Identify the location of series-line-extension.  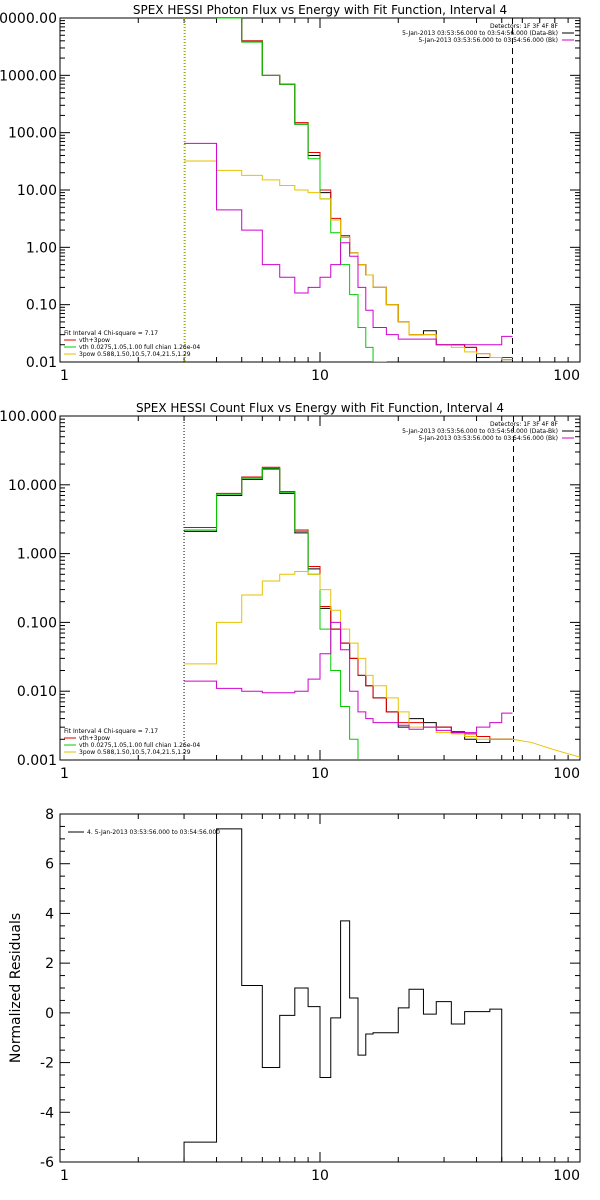
(546, 748).